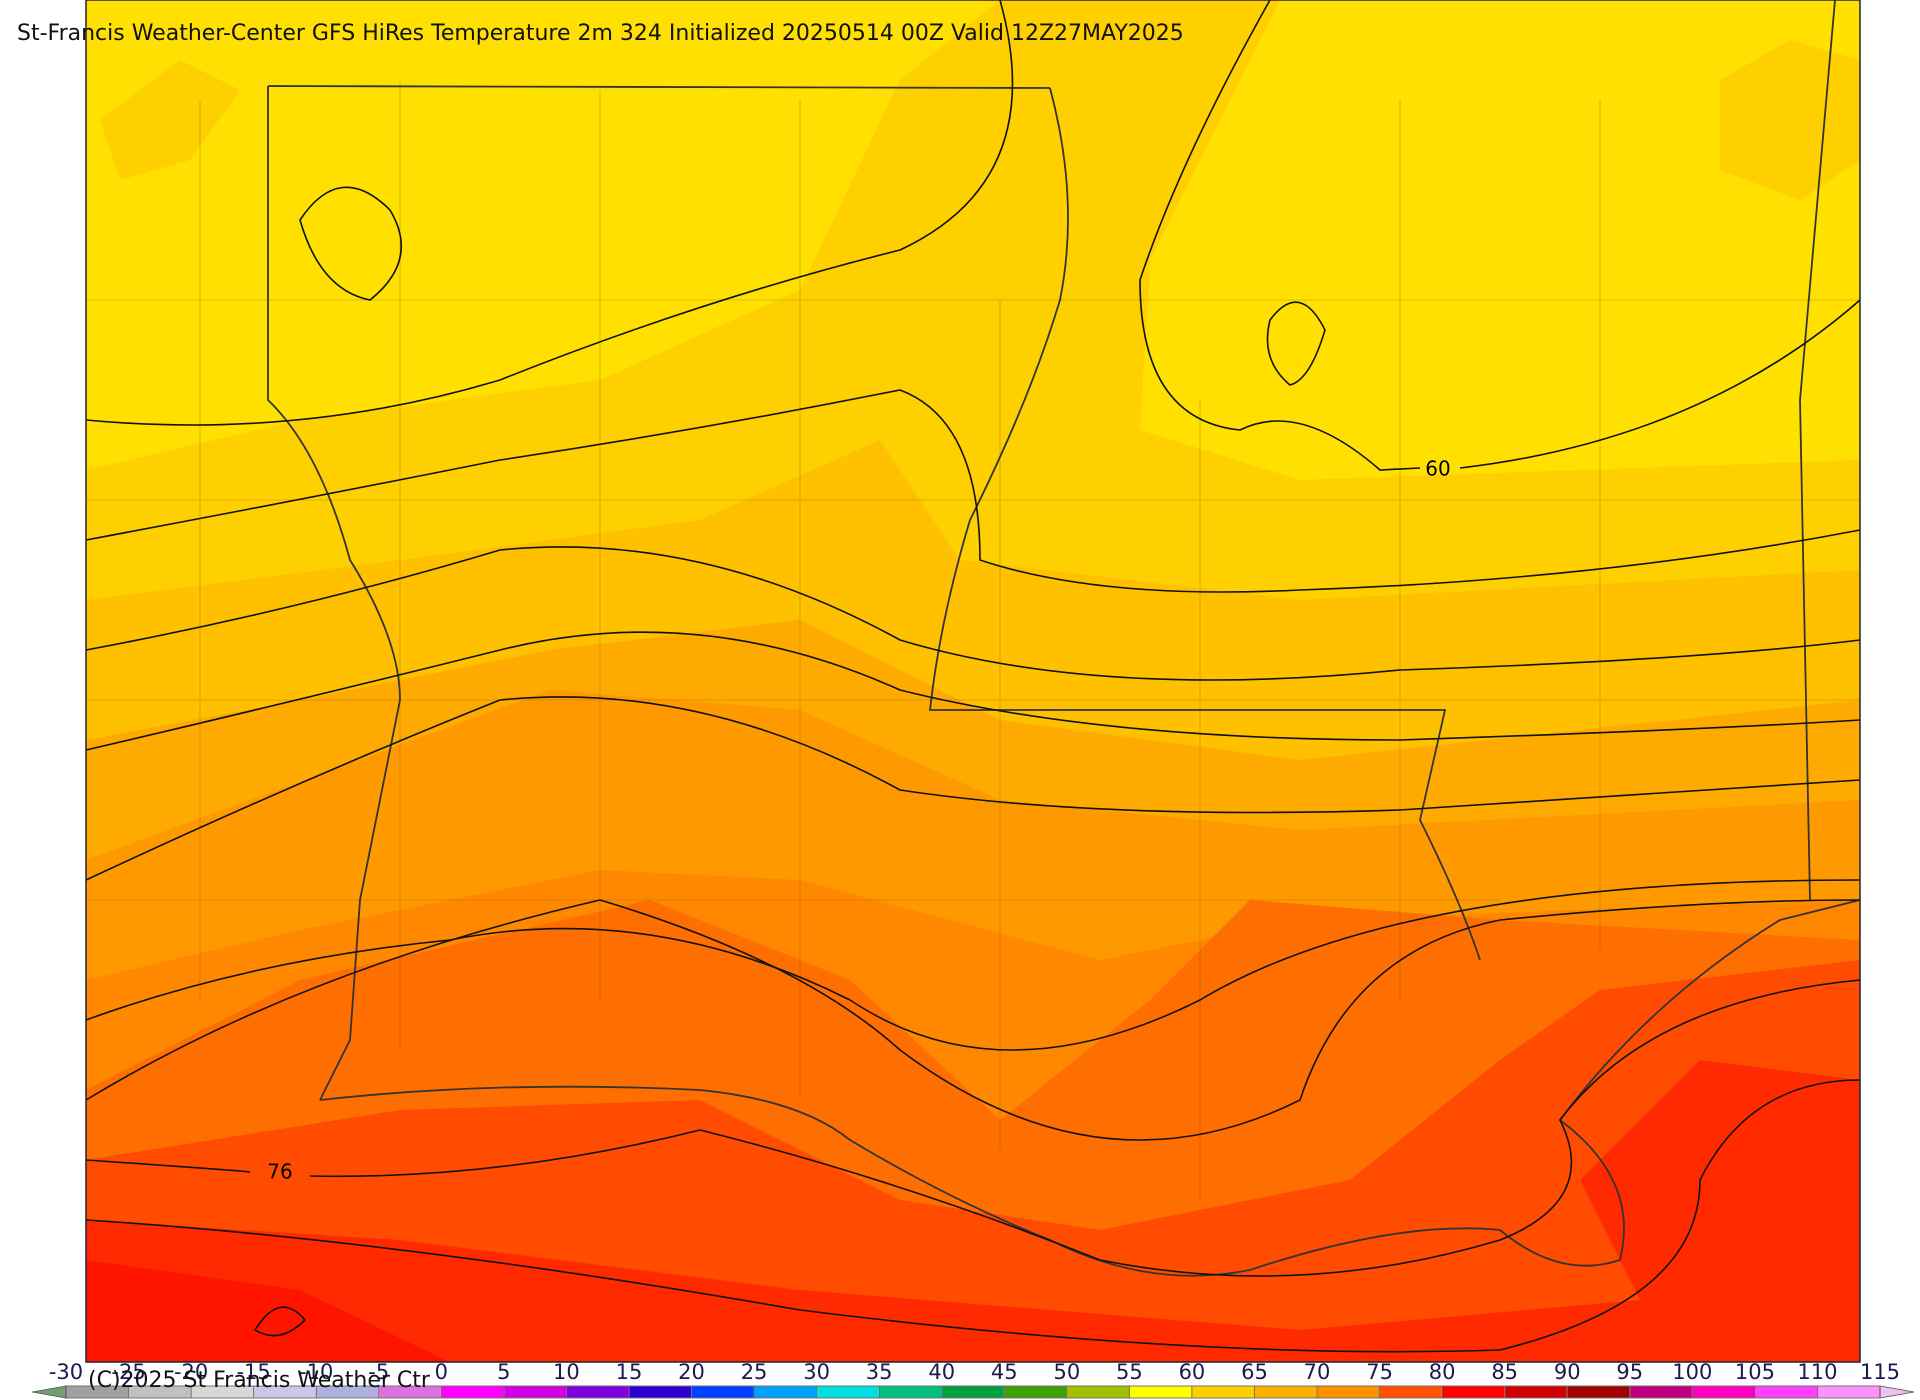 This screenshot has width=1920, height=1400. I want to click on colorbar-tick-label: 100, so click(1692, 1372).